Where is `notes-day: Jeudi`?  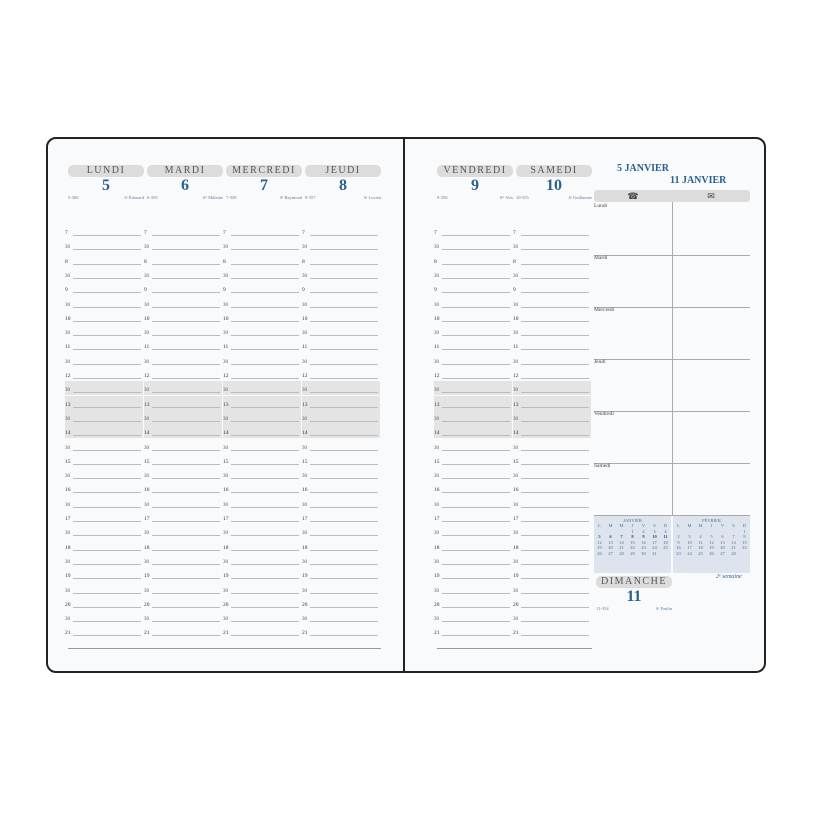
notes-day: Jeudi is located at coordinates (672, 385).